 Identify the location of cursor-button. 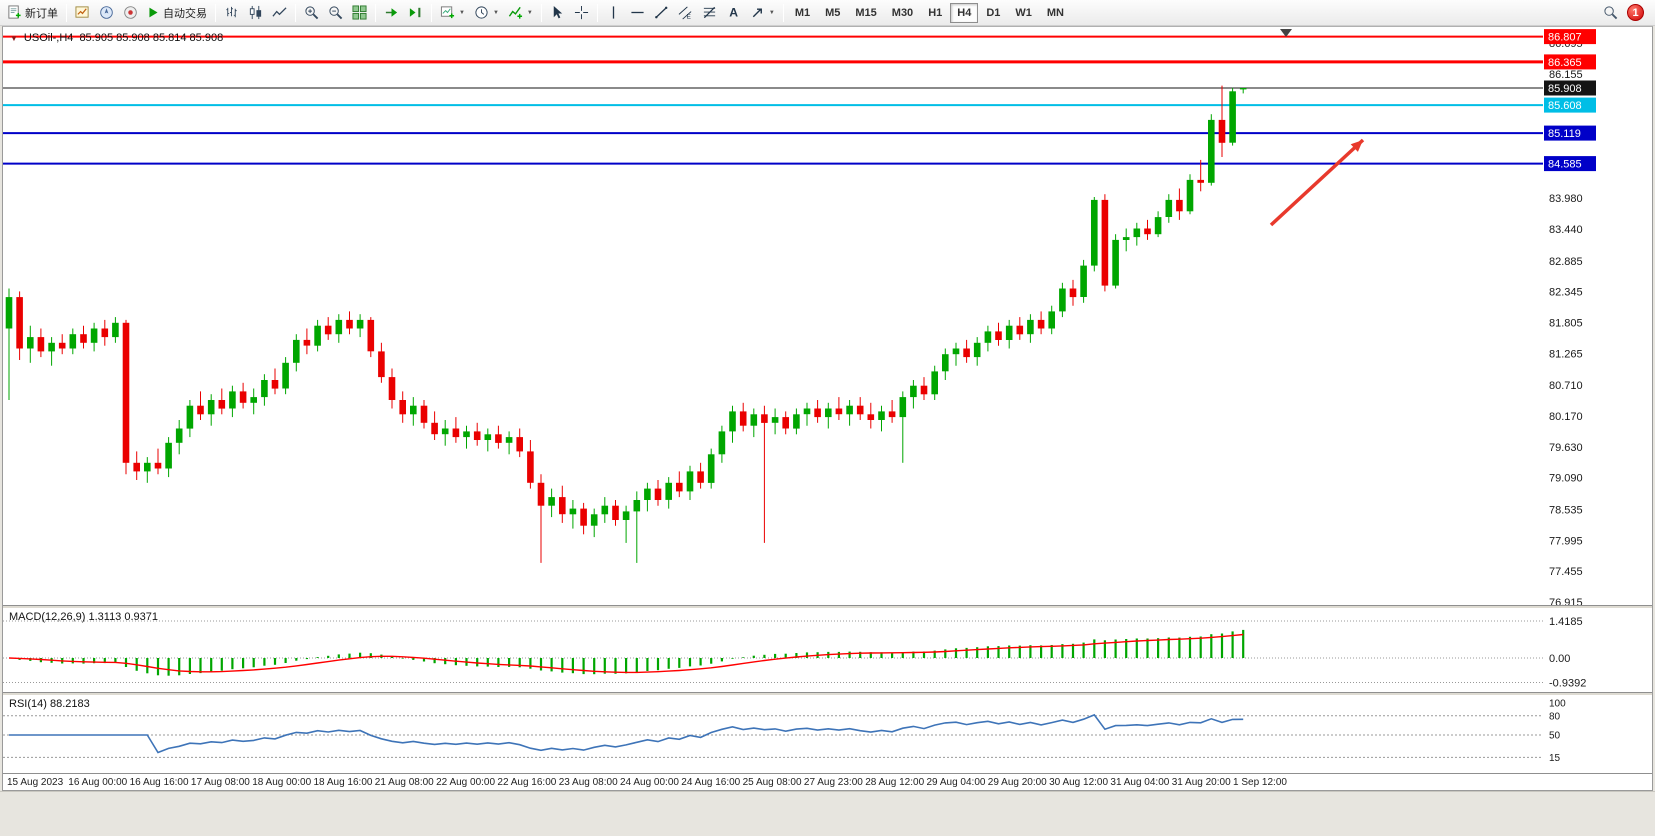
(557, 13).